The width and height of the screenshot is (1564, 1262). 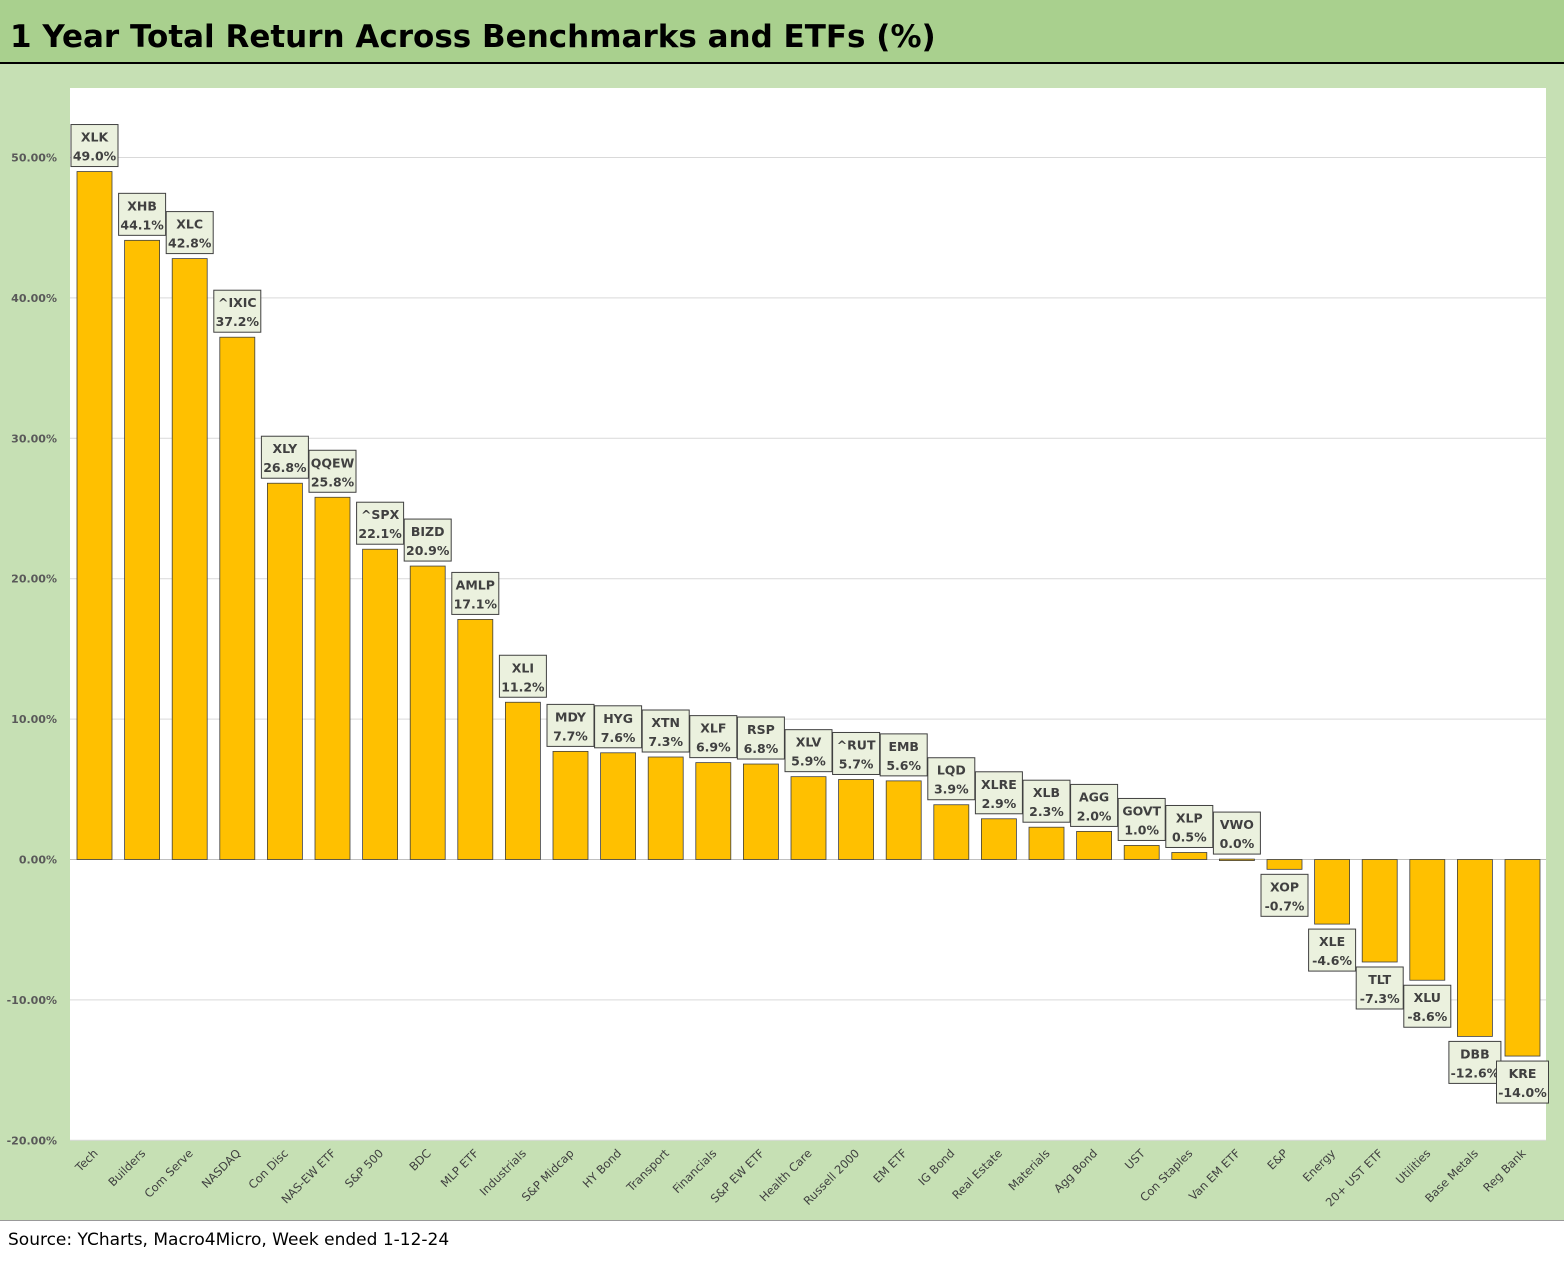 I want to click on bar-XOP, so click(x=1284, y=864).